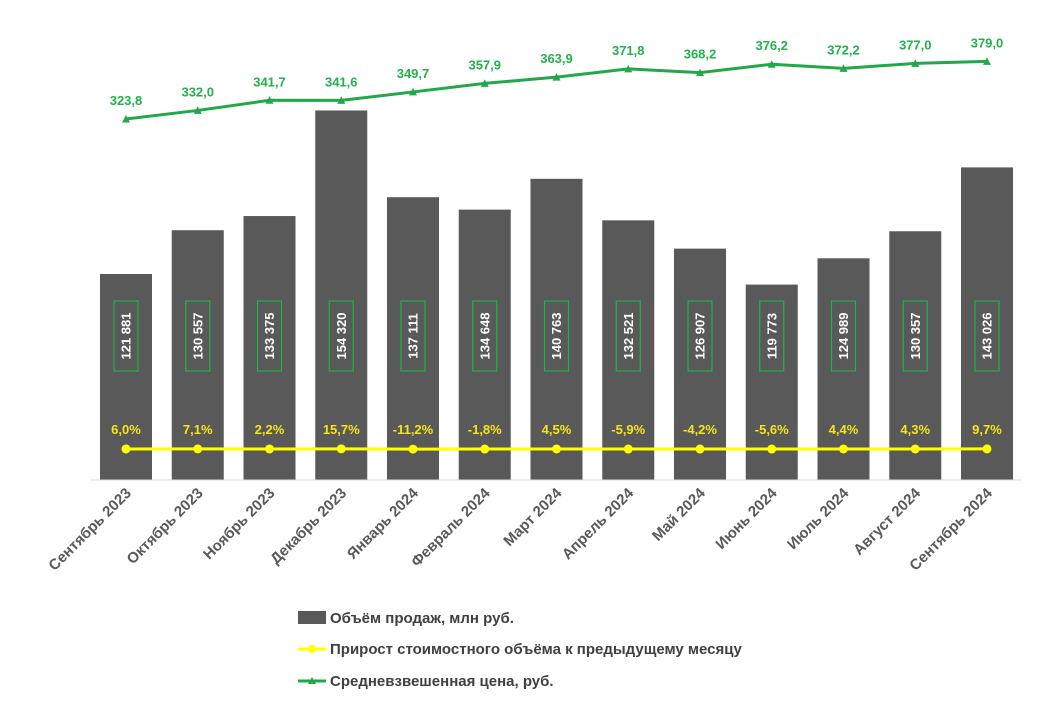  What do you see at coordinates (308, 526) in the screenshot?
I see `x-tick-label: Декабрь 2023` at bounding box center [308, 526].